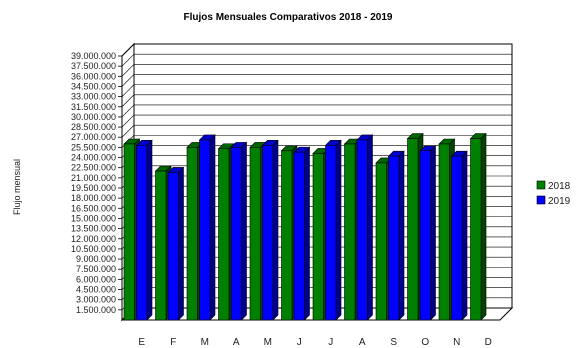  Describe the element at coordinates (96, 290) in the screenshot. I see `y-tick-label: 4.500.000` at that location.